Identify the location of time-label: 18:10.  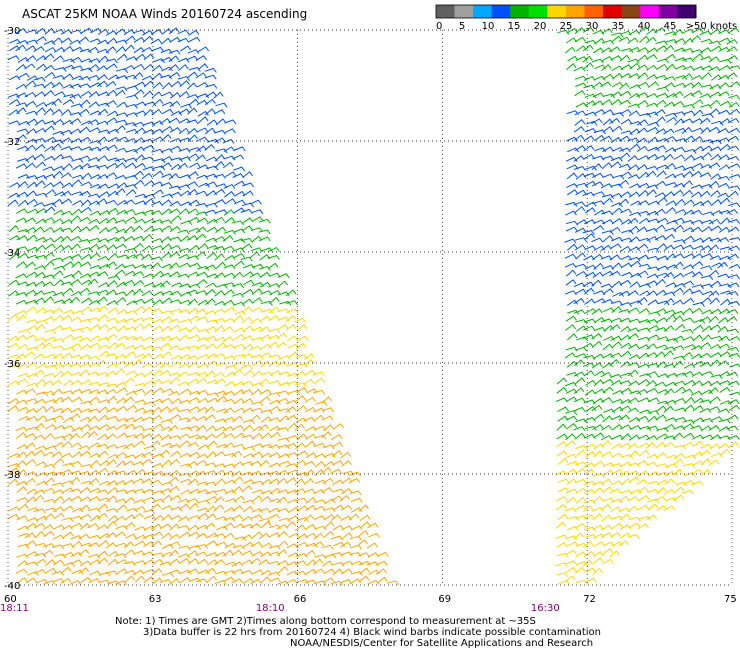
(270, 608).